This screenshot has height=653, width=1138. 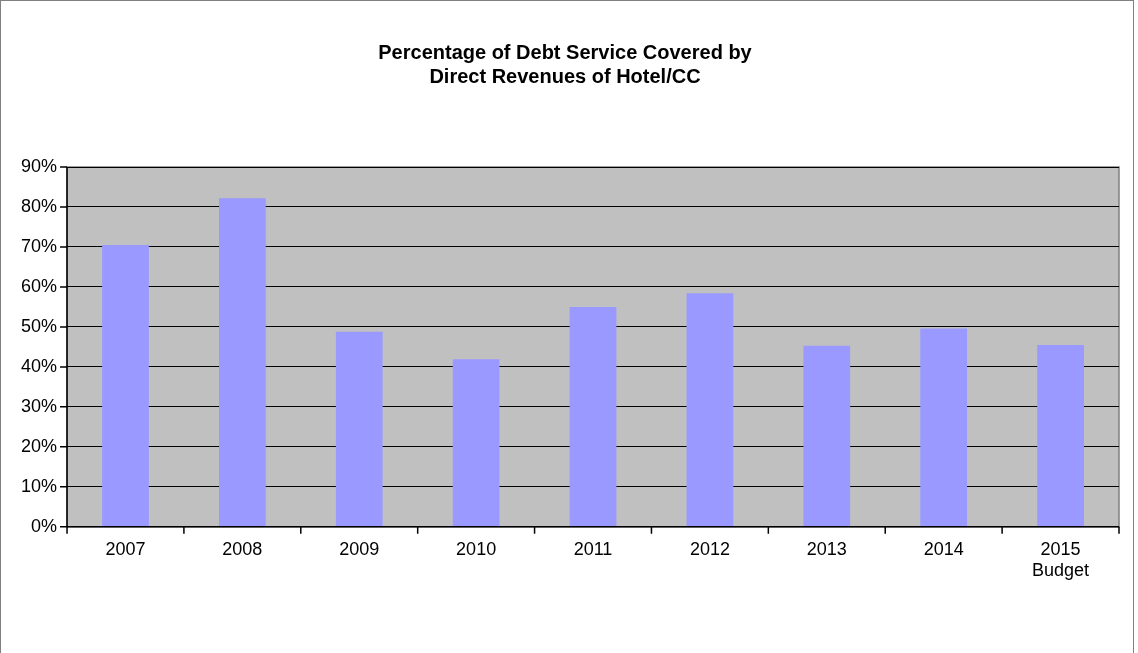 I want to click on y-tick-label: 50%, so click(x=39, y=325).